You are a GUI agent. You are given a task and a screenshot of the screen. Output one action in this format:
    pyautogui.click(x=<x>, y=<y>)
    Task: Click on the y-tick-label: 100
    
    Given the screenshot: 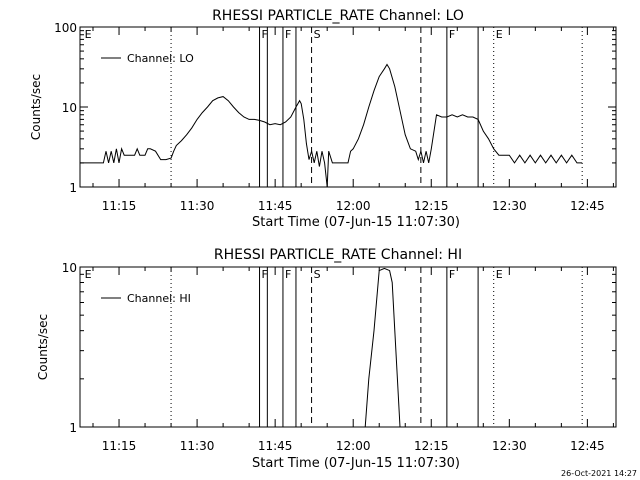 What is the action you would take?
    pyautogui.click(x=65, y=28)
    